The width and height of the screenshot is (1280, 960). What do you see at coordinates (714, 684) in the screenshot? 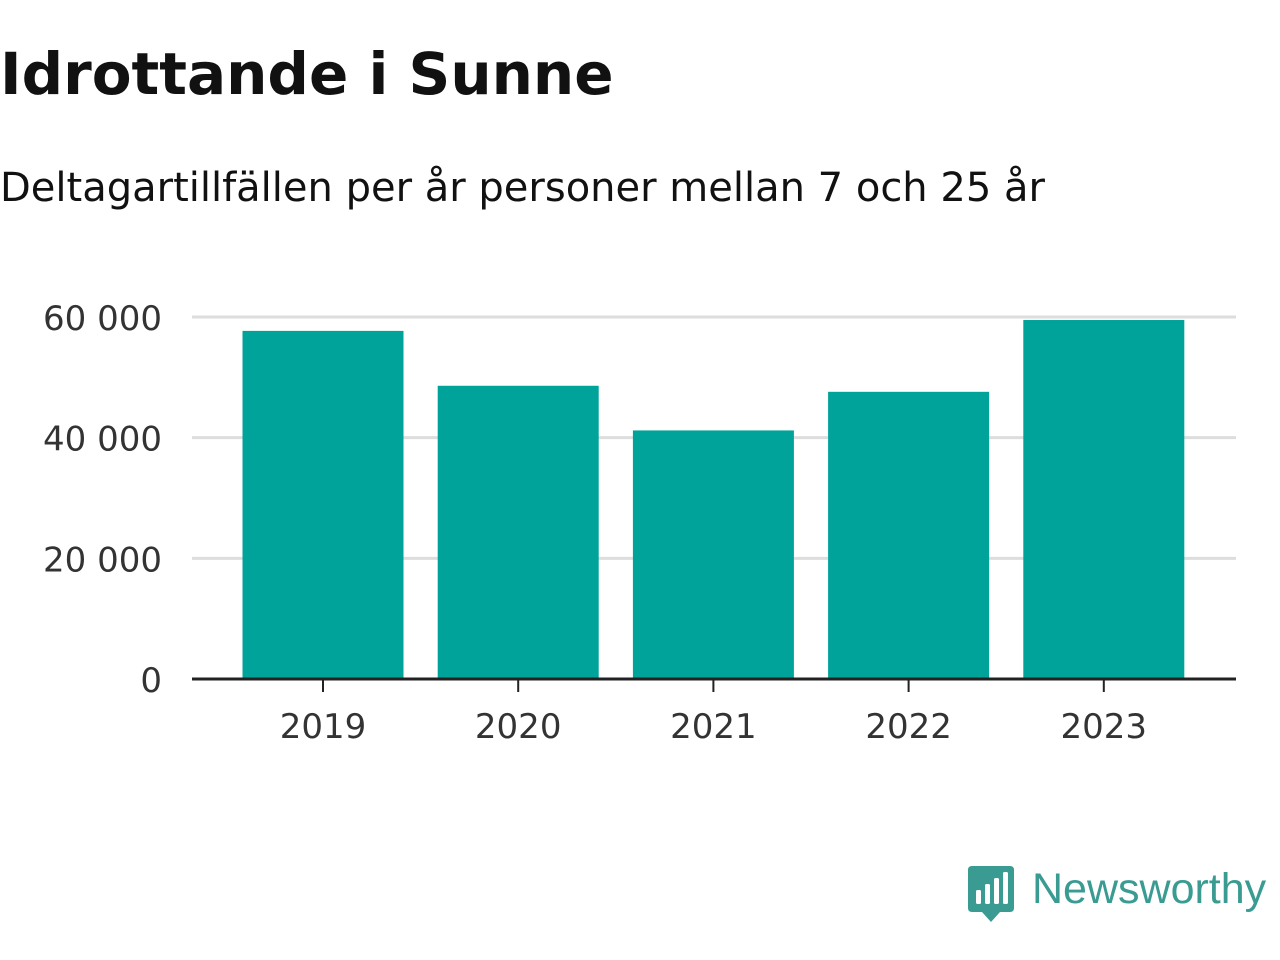
I see `axes` at bounding box center [714, 684].